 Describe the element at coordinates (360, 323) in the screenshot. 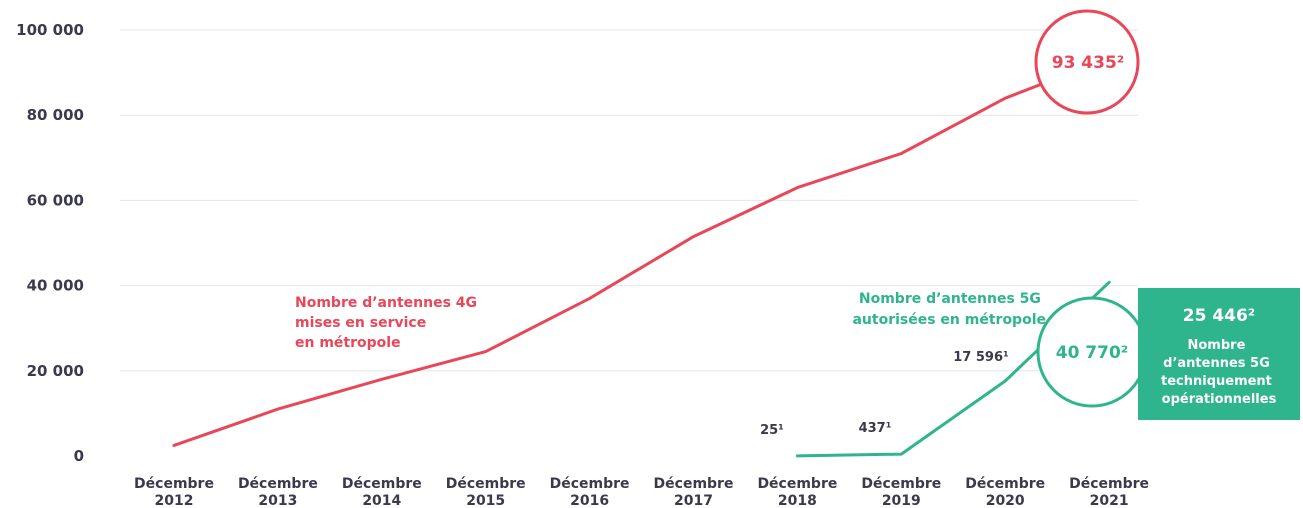

I see `series-4g-note-line-2: mises en service` at that location.